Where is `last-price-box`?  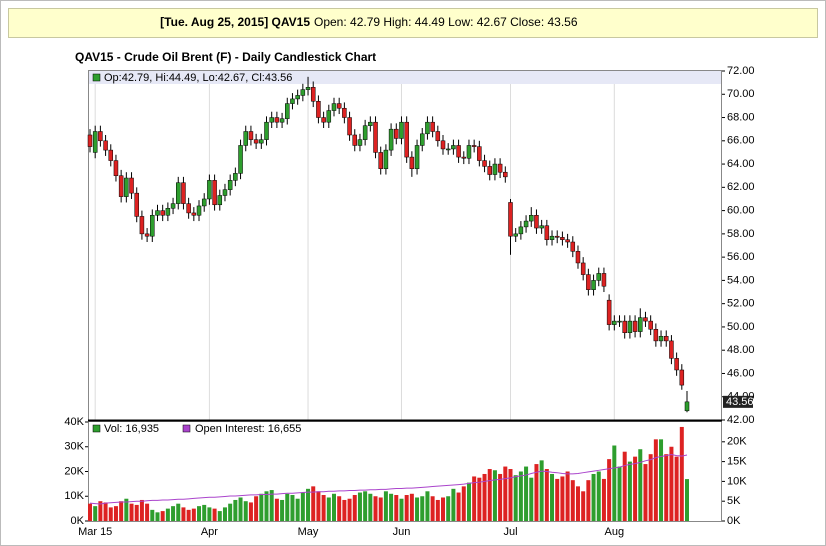
last-price-box is located at coordinates (738, 401).